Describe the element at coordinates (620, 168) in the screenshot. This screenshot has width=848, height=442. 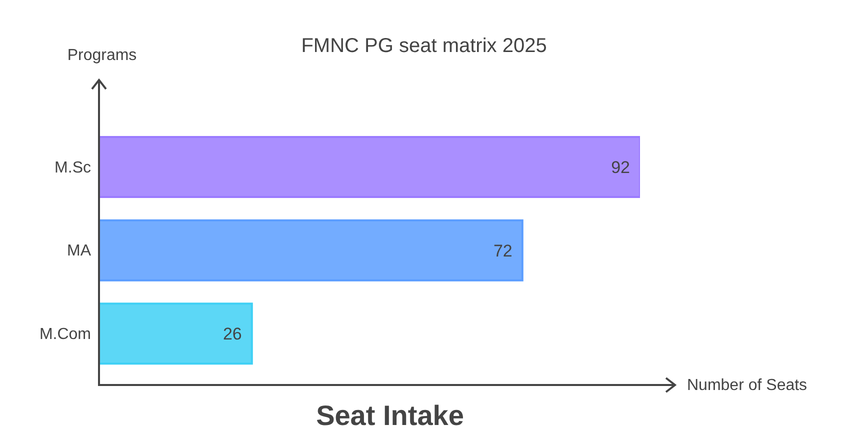
I see `data-label: 92` at that location.